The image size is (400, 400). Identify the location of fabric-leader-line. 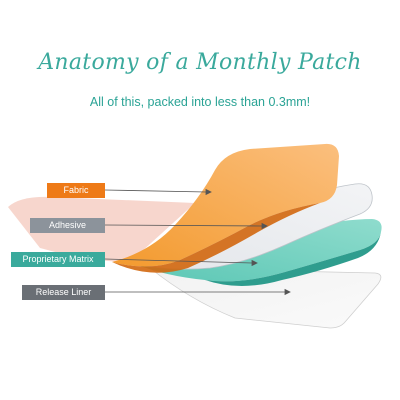
(155, 191).